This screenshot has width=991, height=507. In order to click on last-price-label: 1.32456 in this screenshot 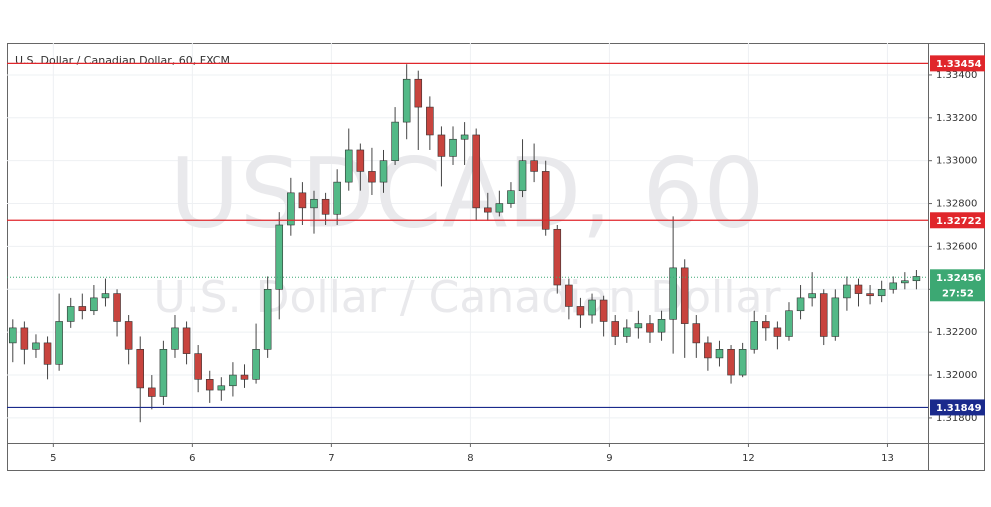, I will do `click(959, 278)`.